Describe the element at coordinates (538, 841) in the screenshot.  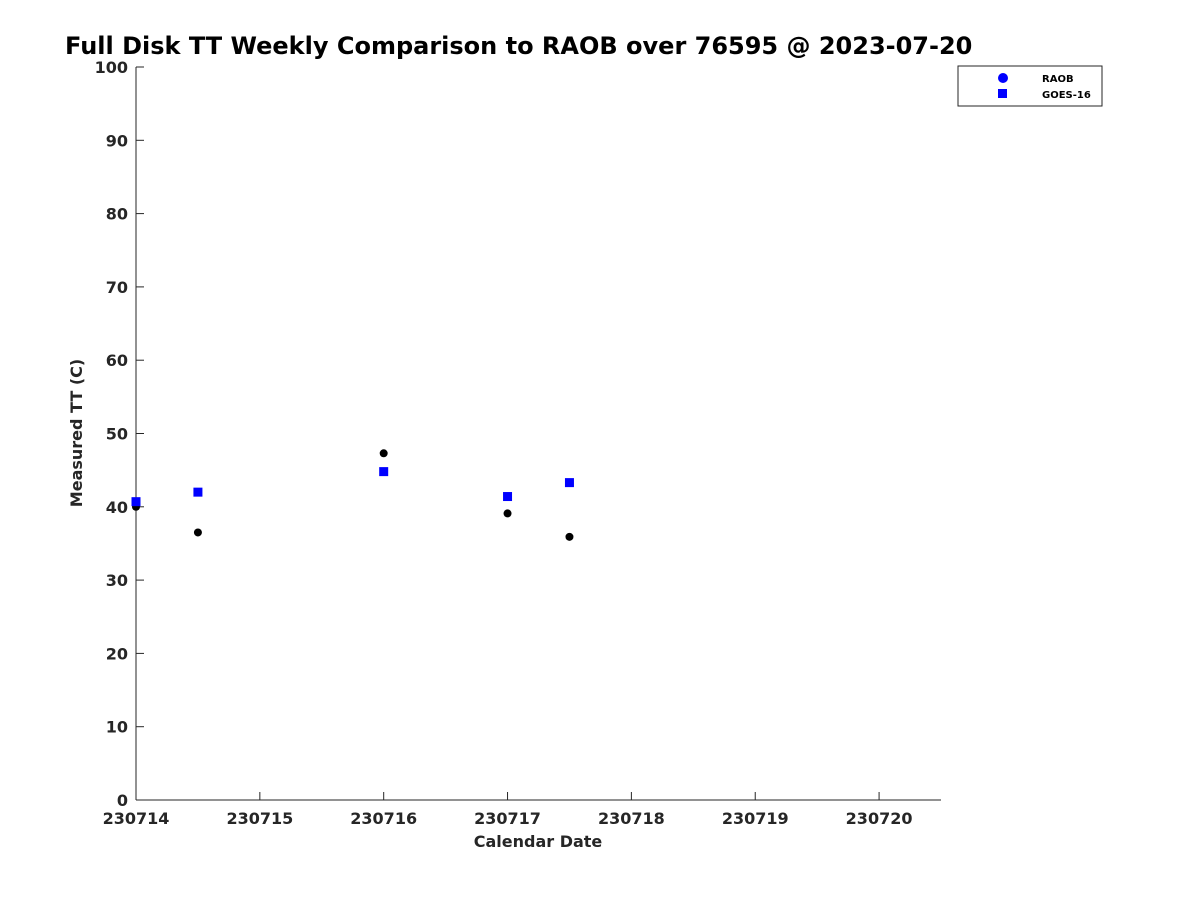
I see `x-axis-label: Calendar Date` at that location.